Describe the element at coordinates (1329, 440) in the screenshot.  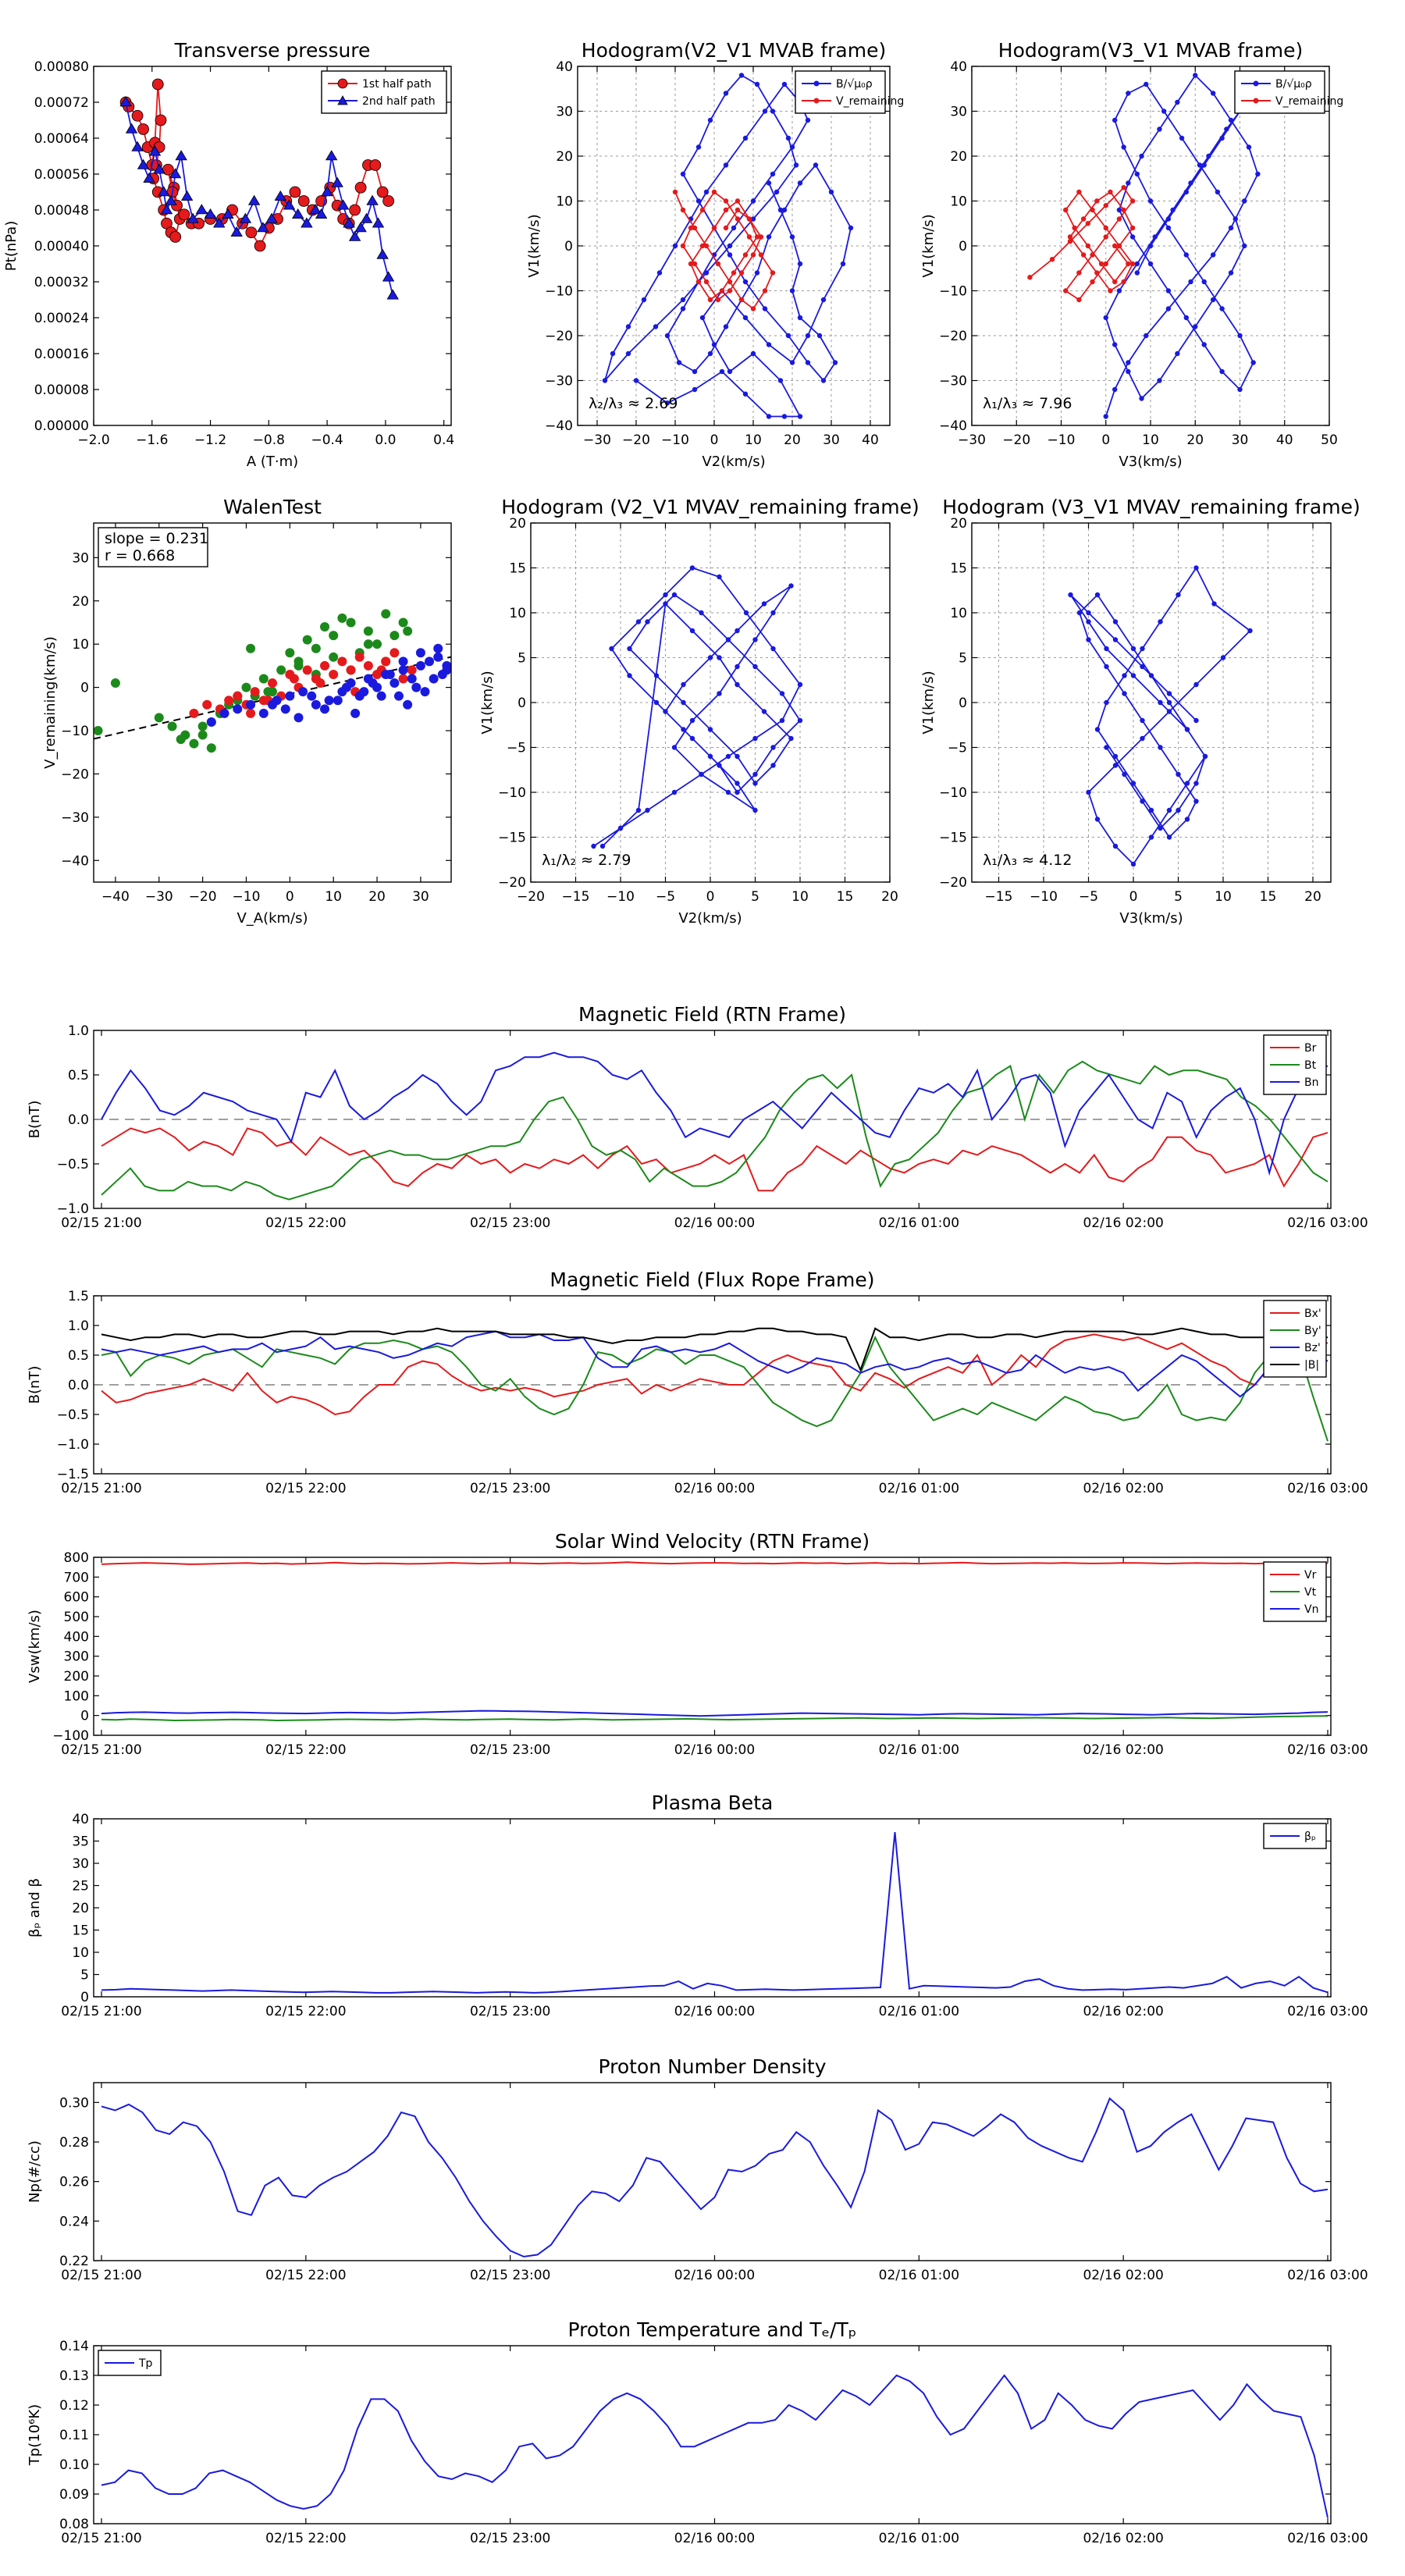
I see `x-tick-label: 50` at that location.